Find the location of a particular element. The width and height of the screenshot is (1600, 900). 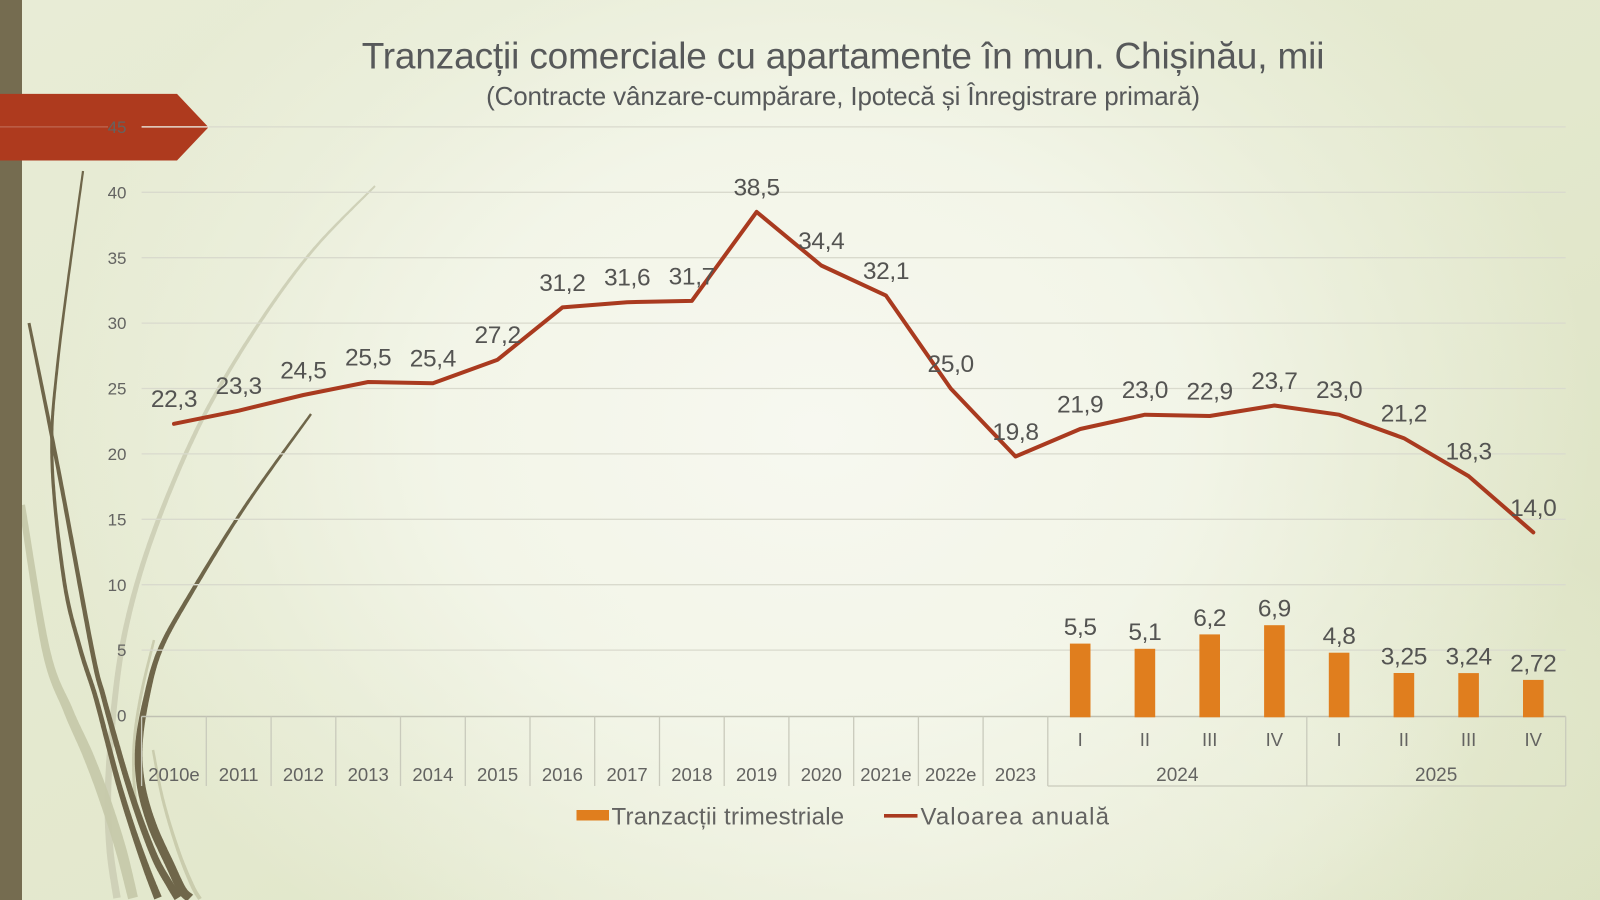

svg-text: 2011 is located at coordinates (239, 774).